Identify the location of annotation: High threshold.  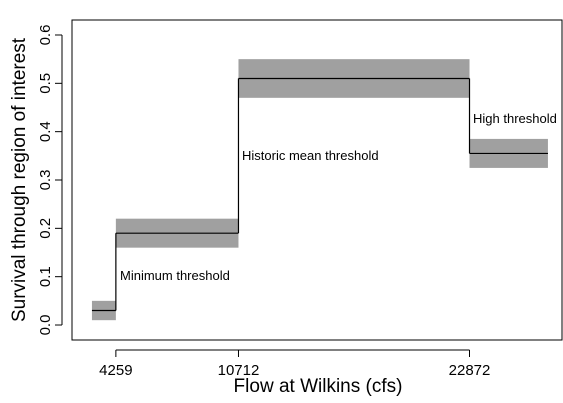
(515, 118).